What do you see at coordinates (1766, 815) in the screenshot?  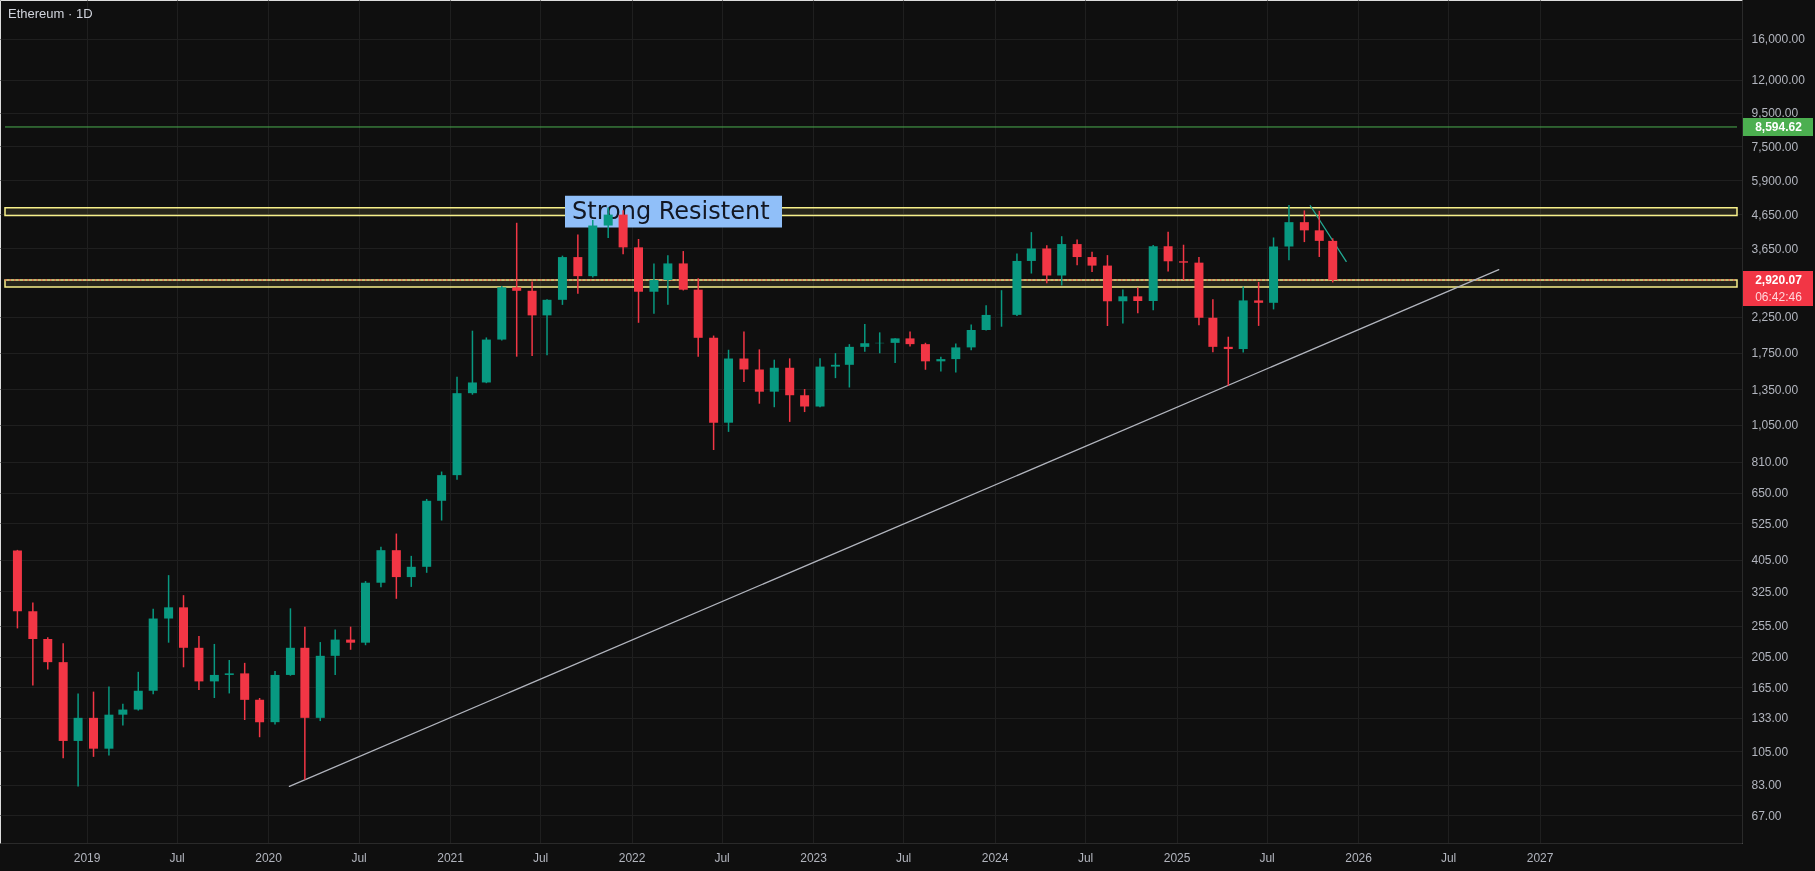 I see `y-tick-label: 67.00` at bounding box center [1766, 815].